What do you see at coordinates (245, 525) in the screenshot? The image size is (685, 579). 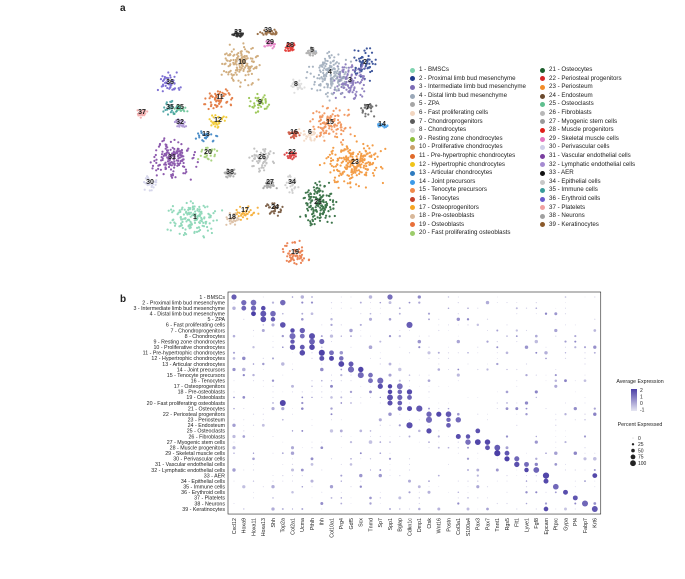 I see `dotplot-gene-label: Hoxa9` at bounding box center [245, 525].